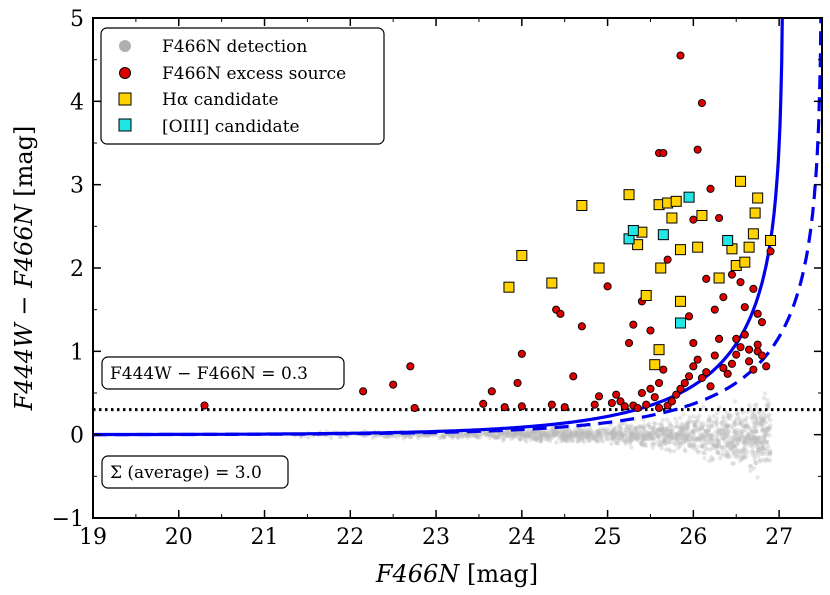  What do you see at coordinates (678, 260) in the screenshot?
I see `oiii-series` at bounding box center [678, 260].